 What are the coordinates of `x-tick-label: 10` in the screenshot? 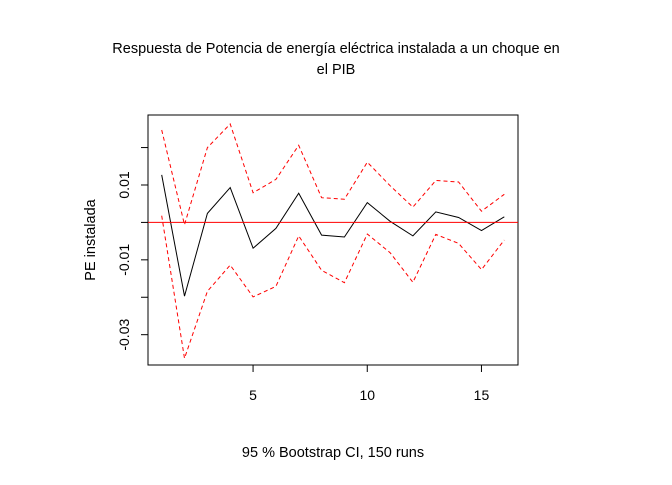 It's located at (367, 395).